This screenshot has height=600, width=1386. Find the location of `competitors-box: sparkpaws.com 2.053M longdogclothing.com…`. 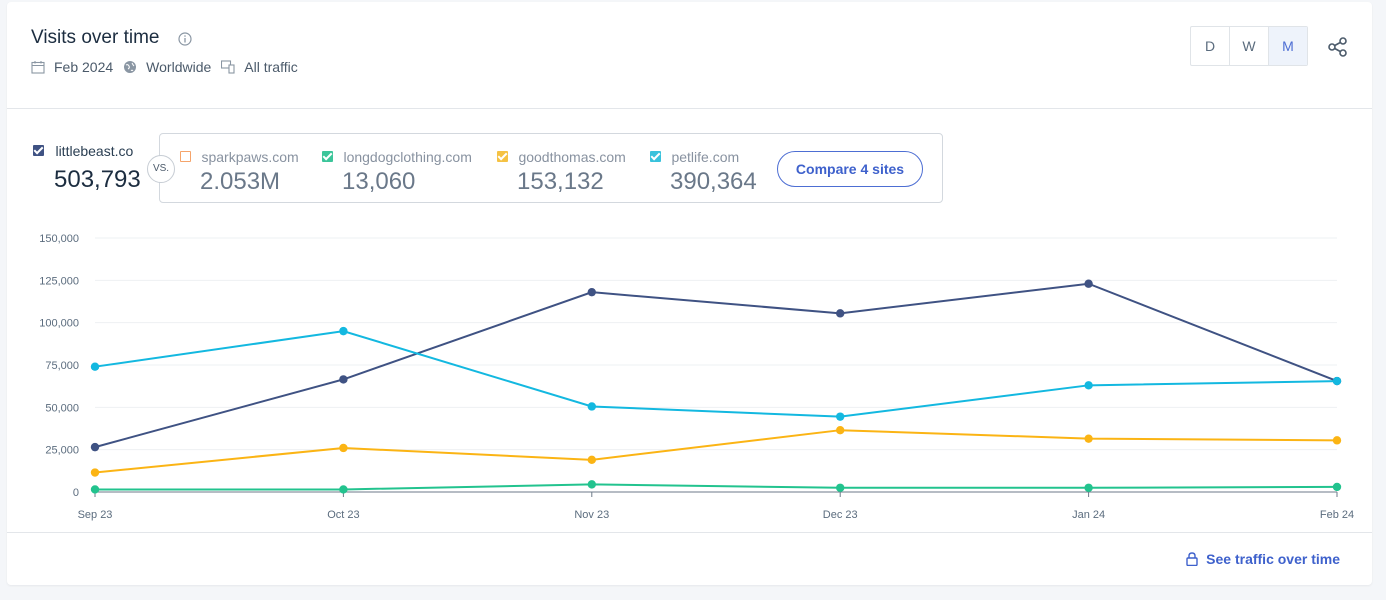

competitors-box: sparkpaws.com 2.053M longdogclothing.com… is located at coordinates (551, 168).